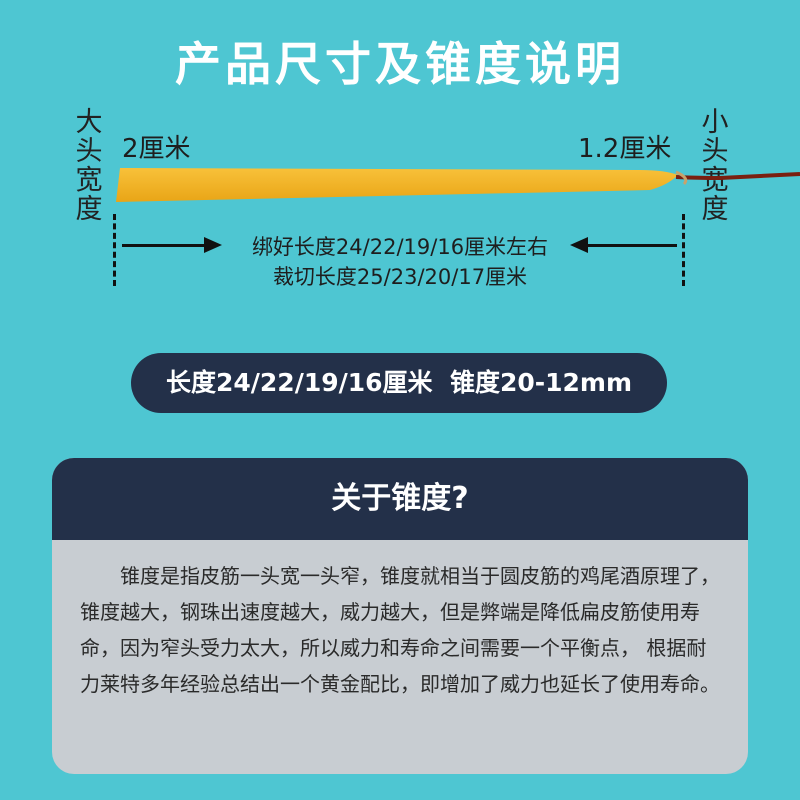 The height and width of the screenshot is (800, 800). I want to click on right-dashed-marker, so click(683, 250).